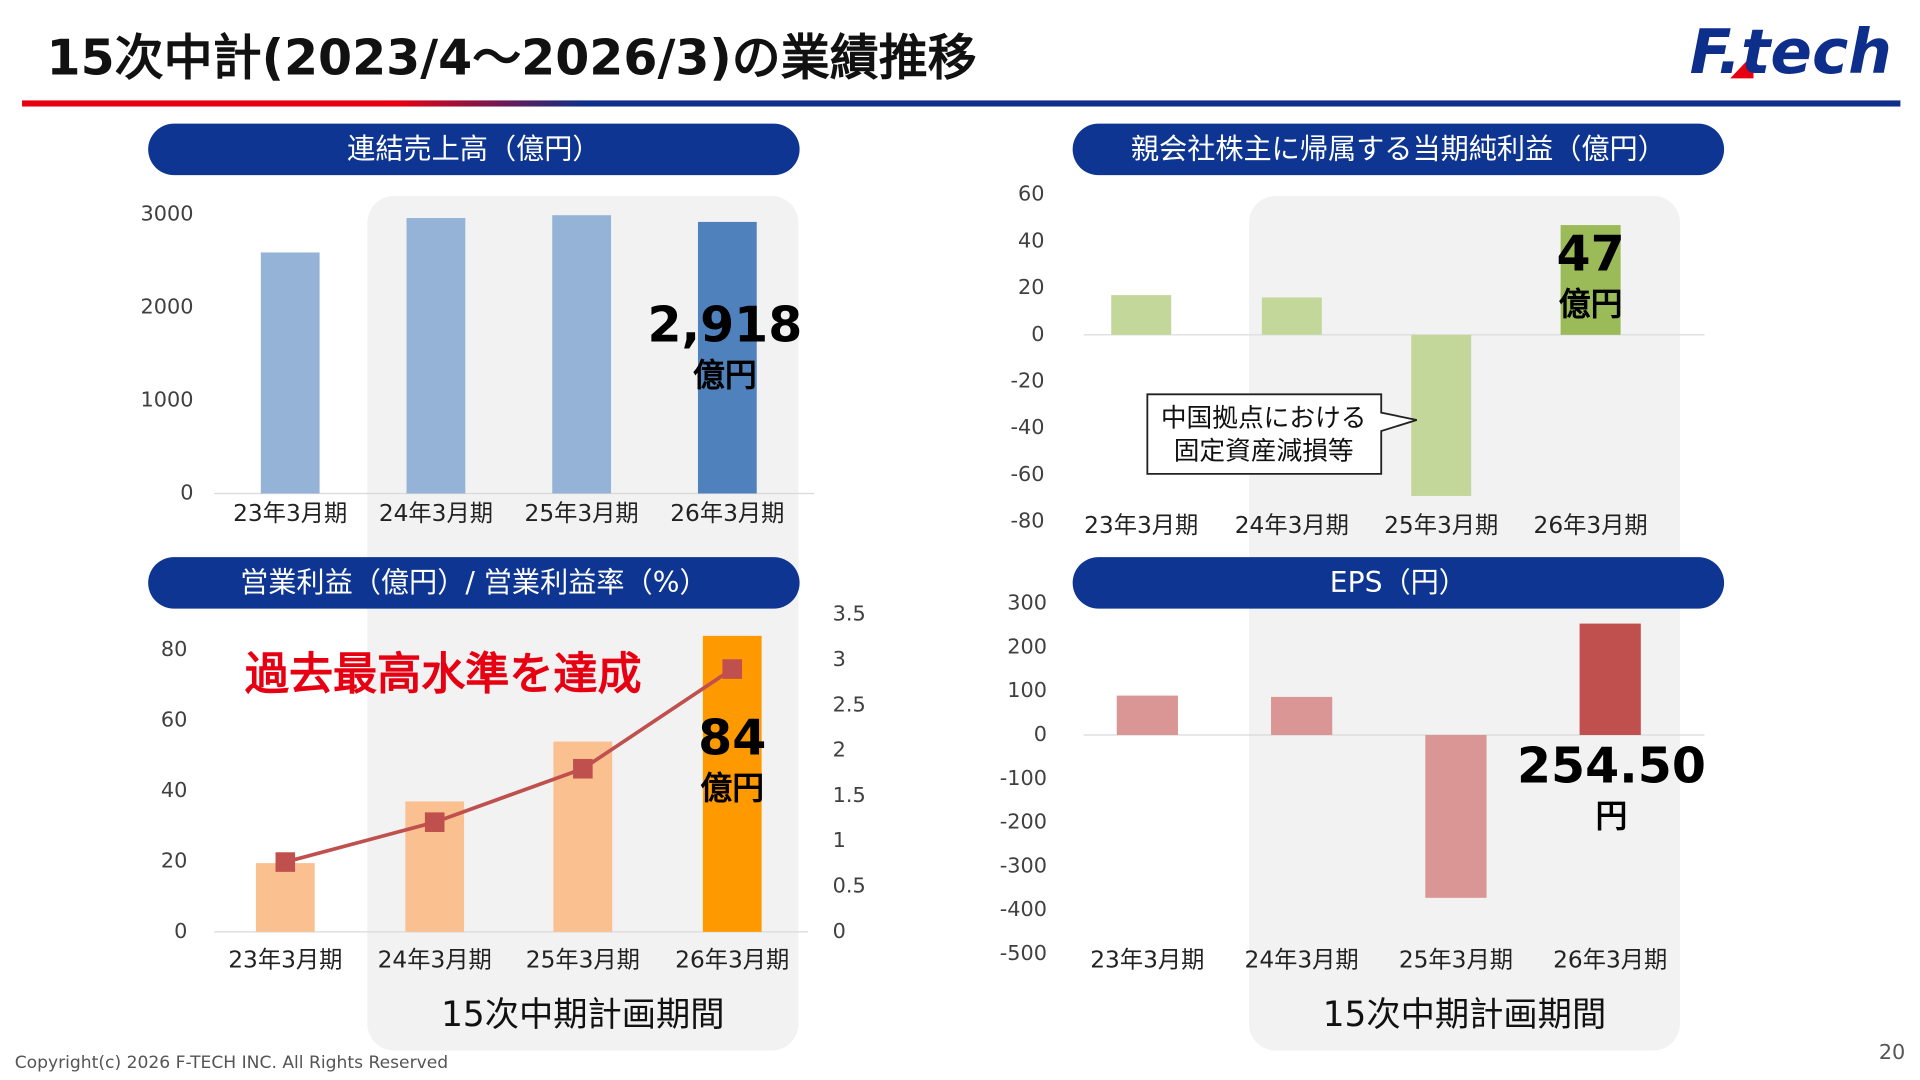  Describe the element at coordinates (1791, 52) in the screenshot. I see `logo: F.tech` at that location.